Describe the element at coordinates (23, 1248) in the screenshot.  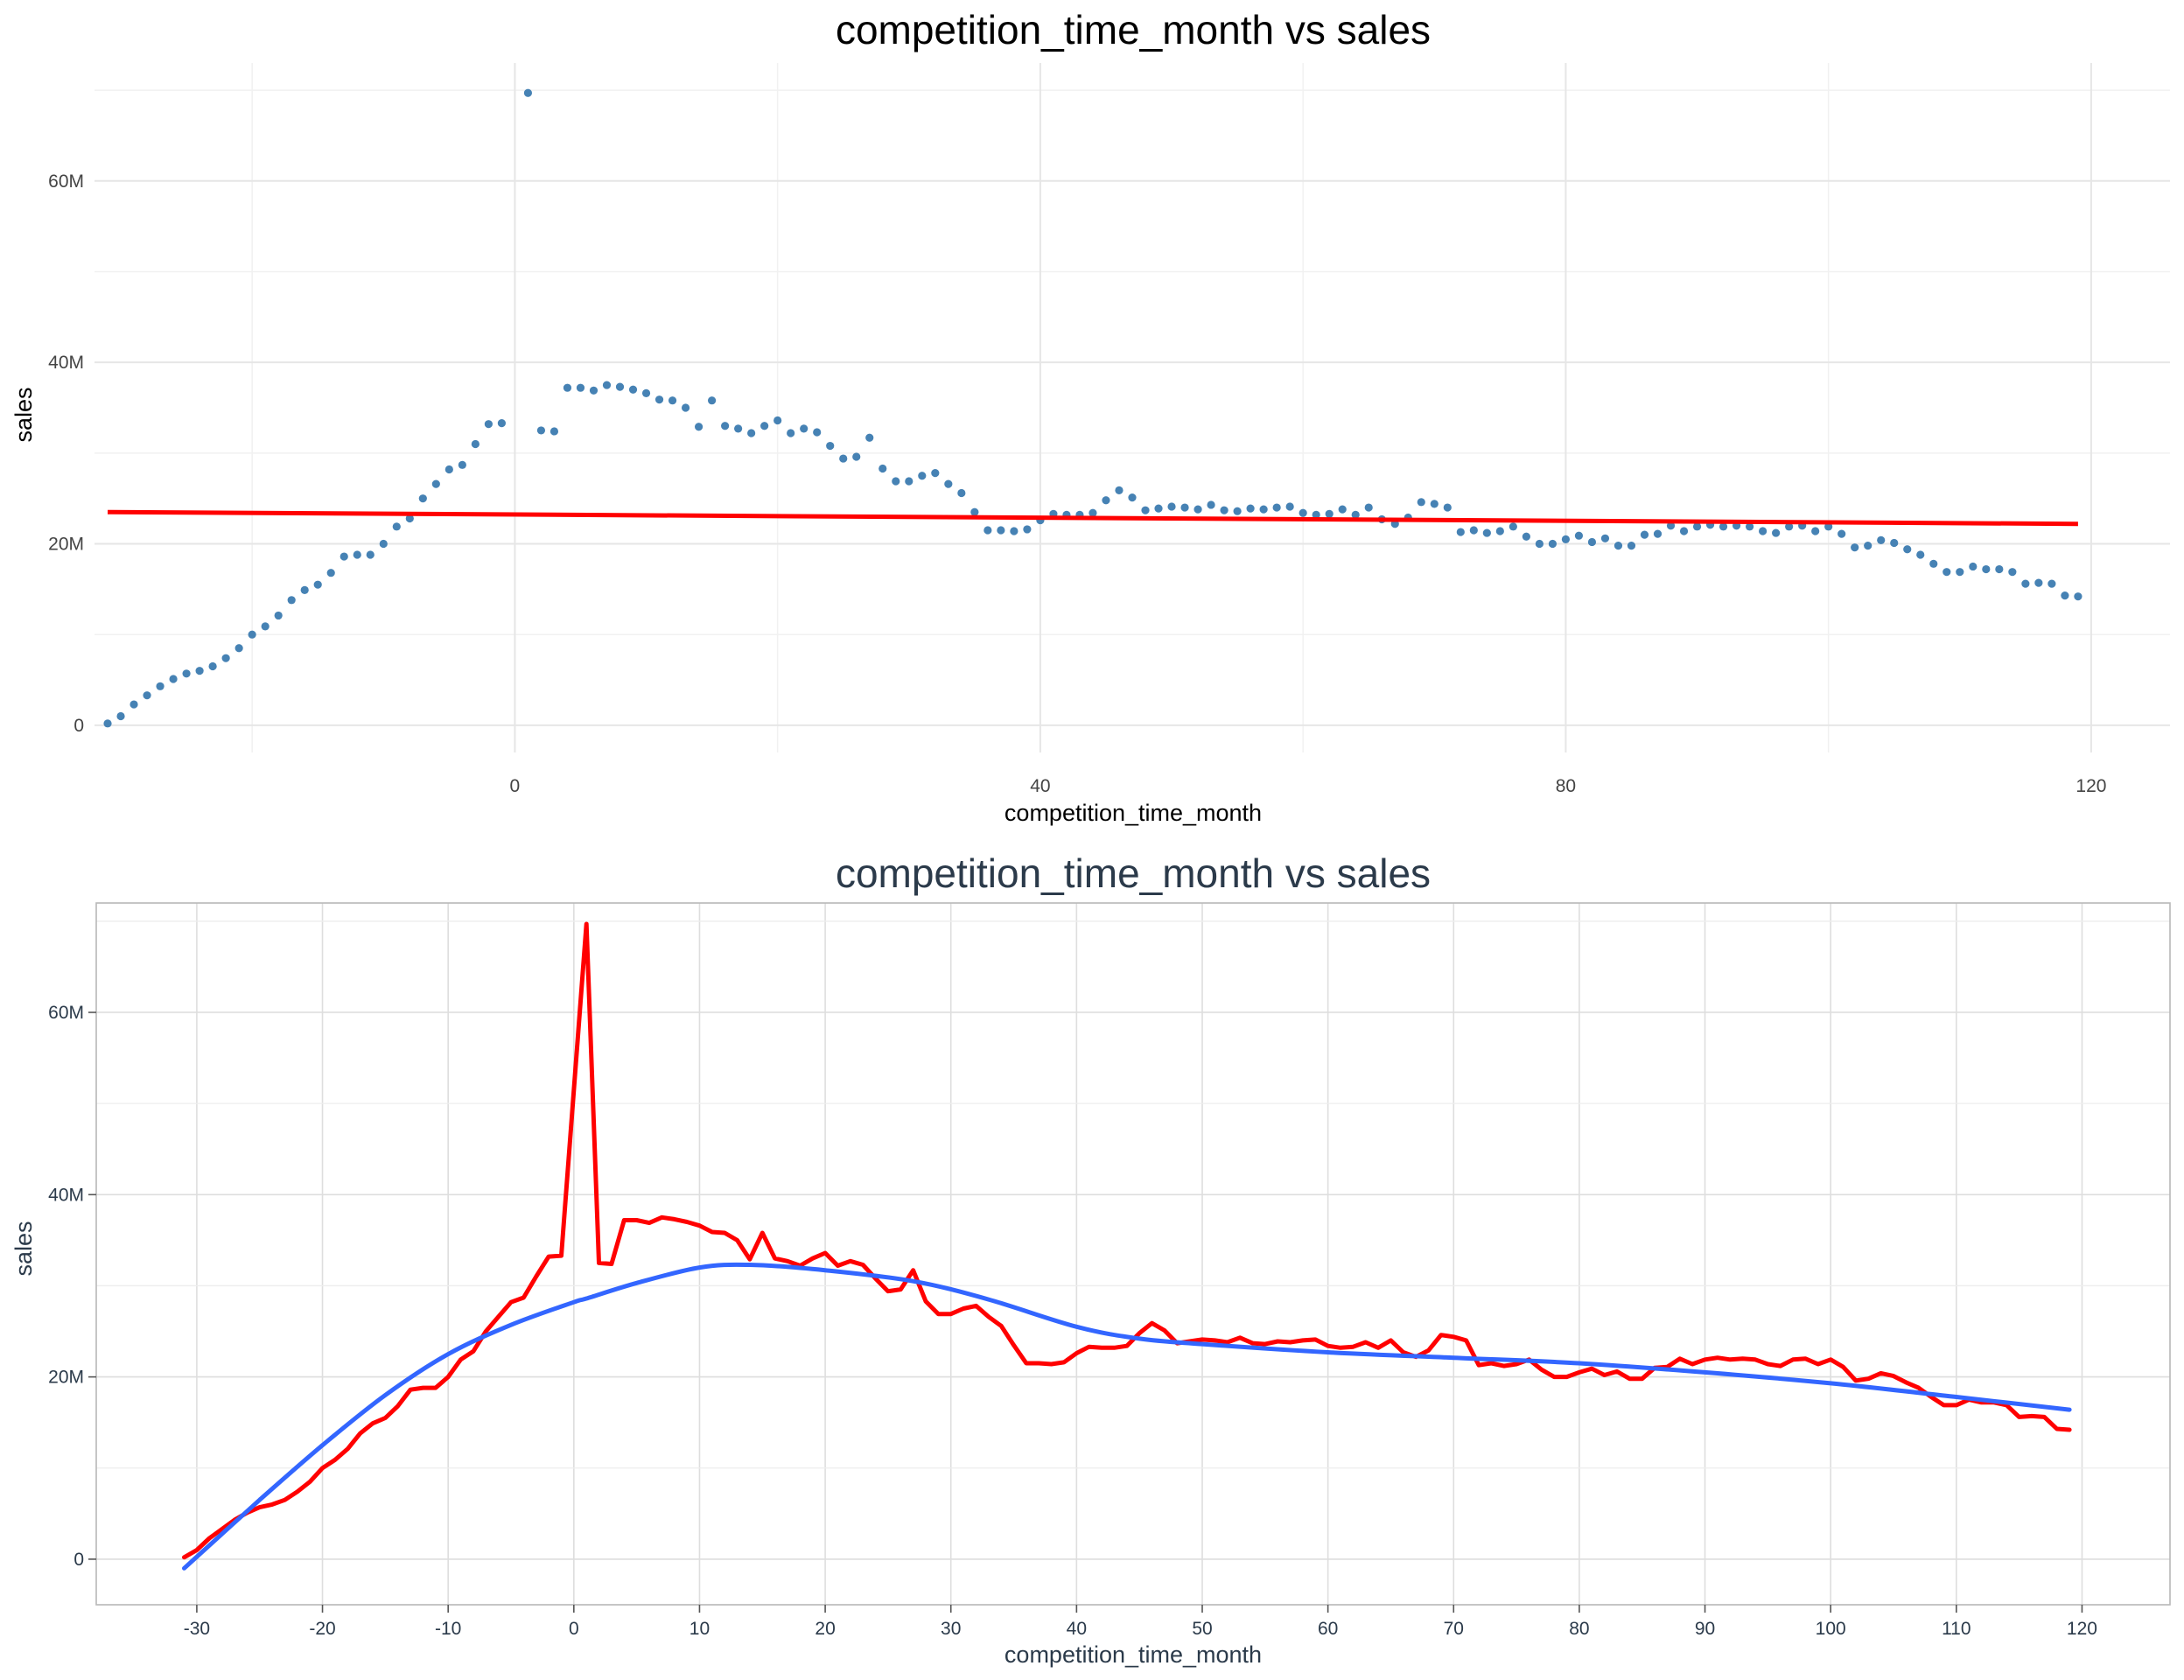
I see `line-y-axis-label: sales` at that location.